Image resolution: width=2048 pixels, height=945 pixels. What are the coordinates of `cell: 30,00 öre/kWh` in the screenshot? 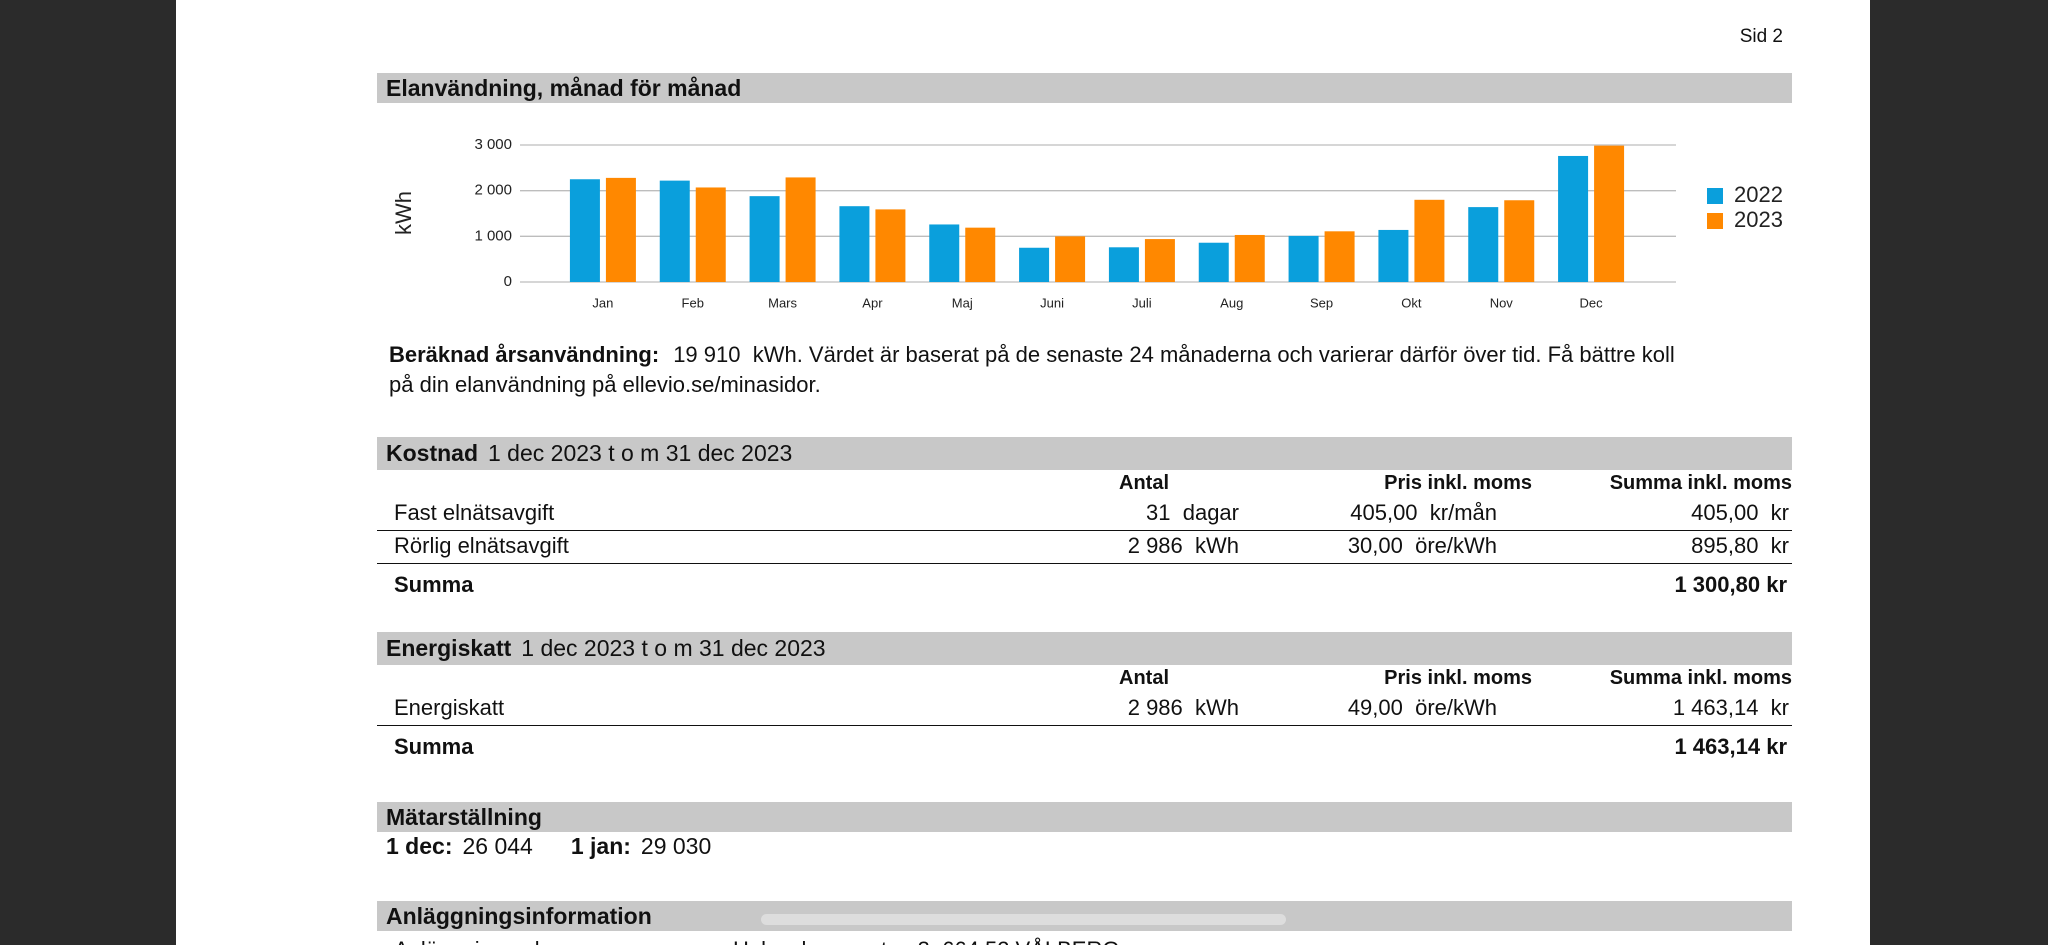 It's located at (1422, 545).